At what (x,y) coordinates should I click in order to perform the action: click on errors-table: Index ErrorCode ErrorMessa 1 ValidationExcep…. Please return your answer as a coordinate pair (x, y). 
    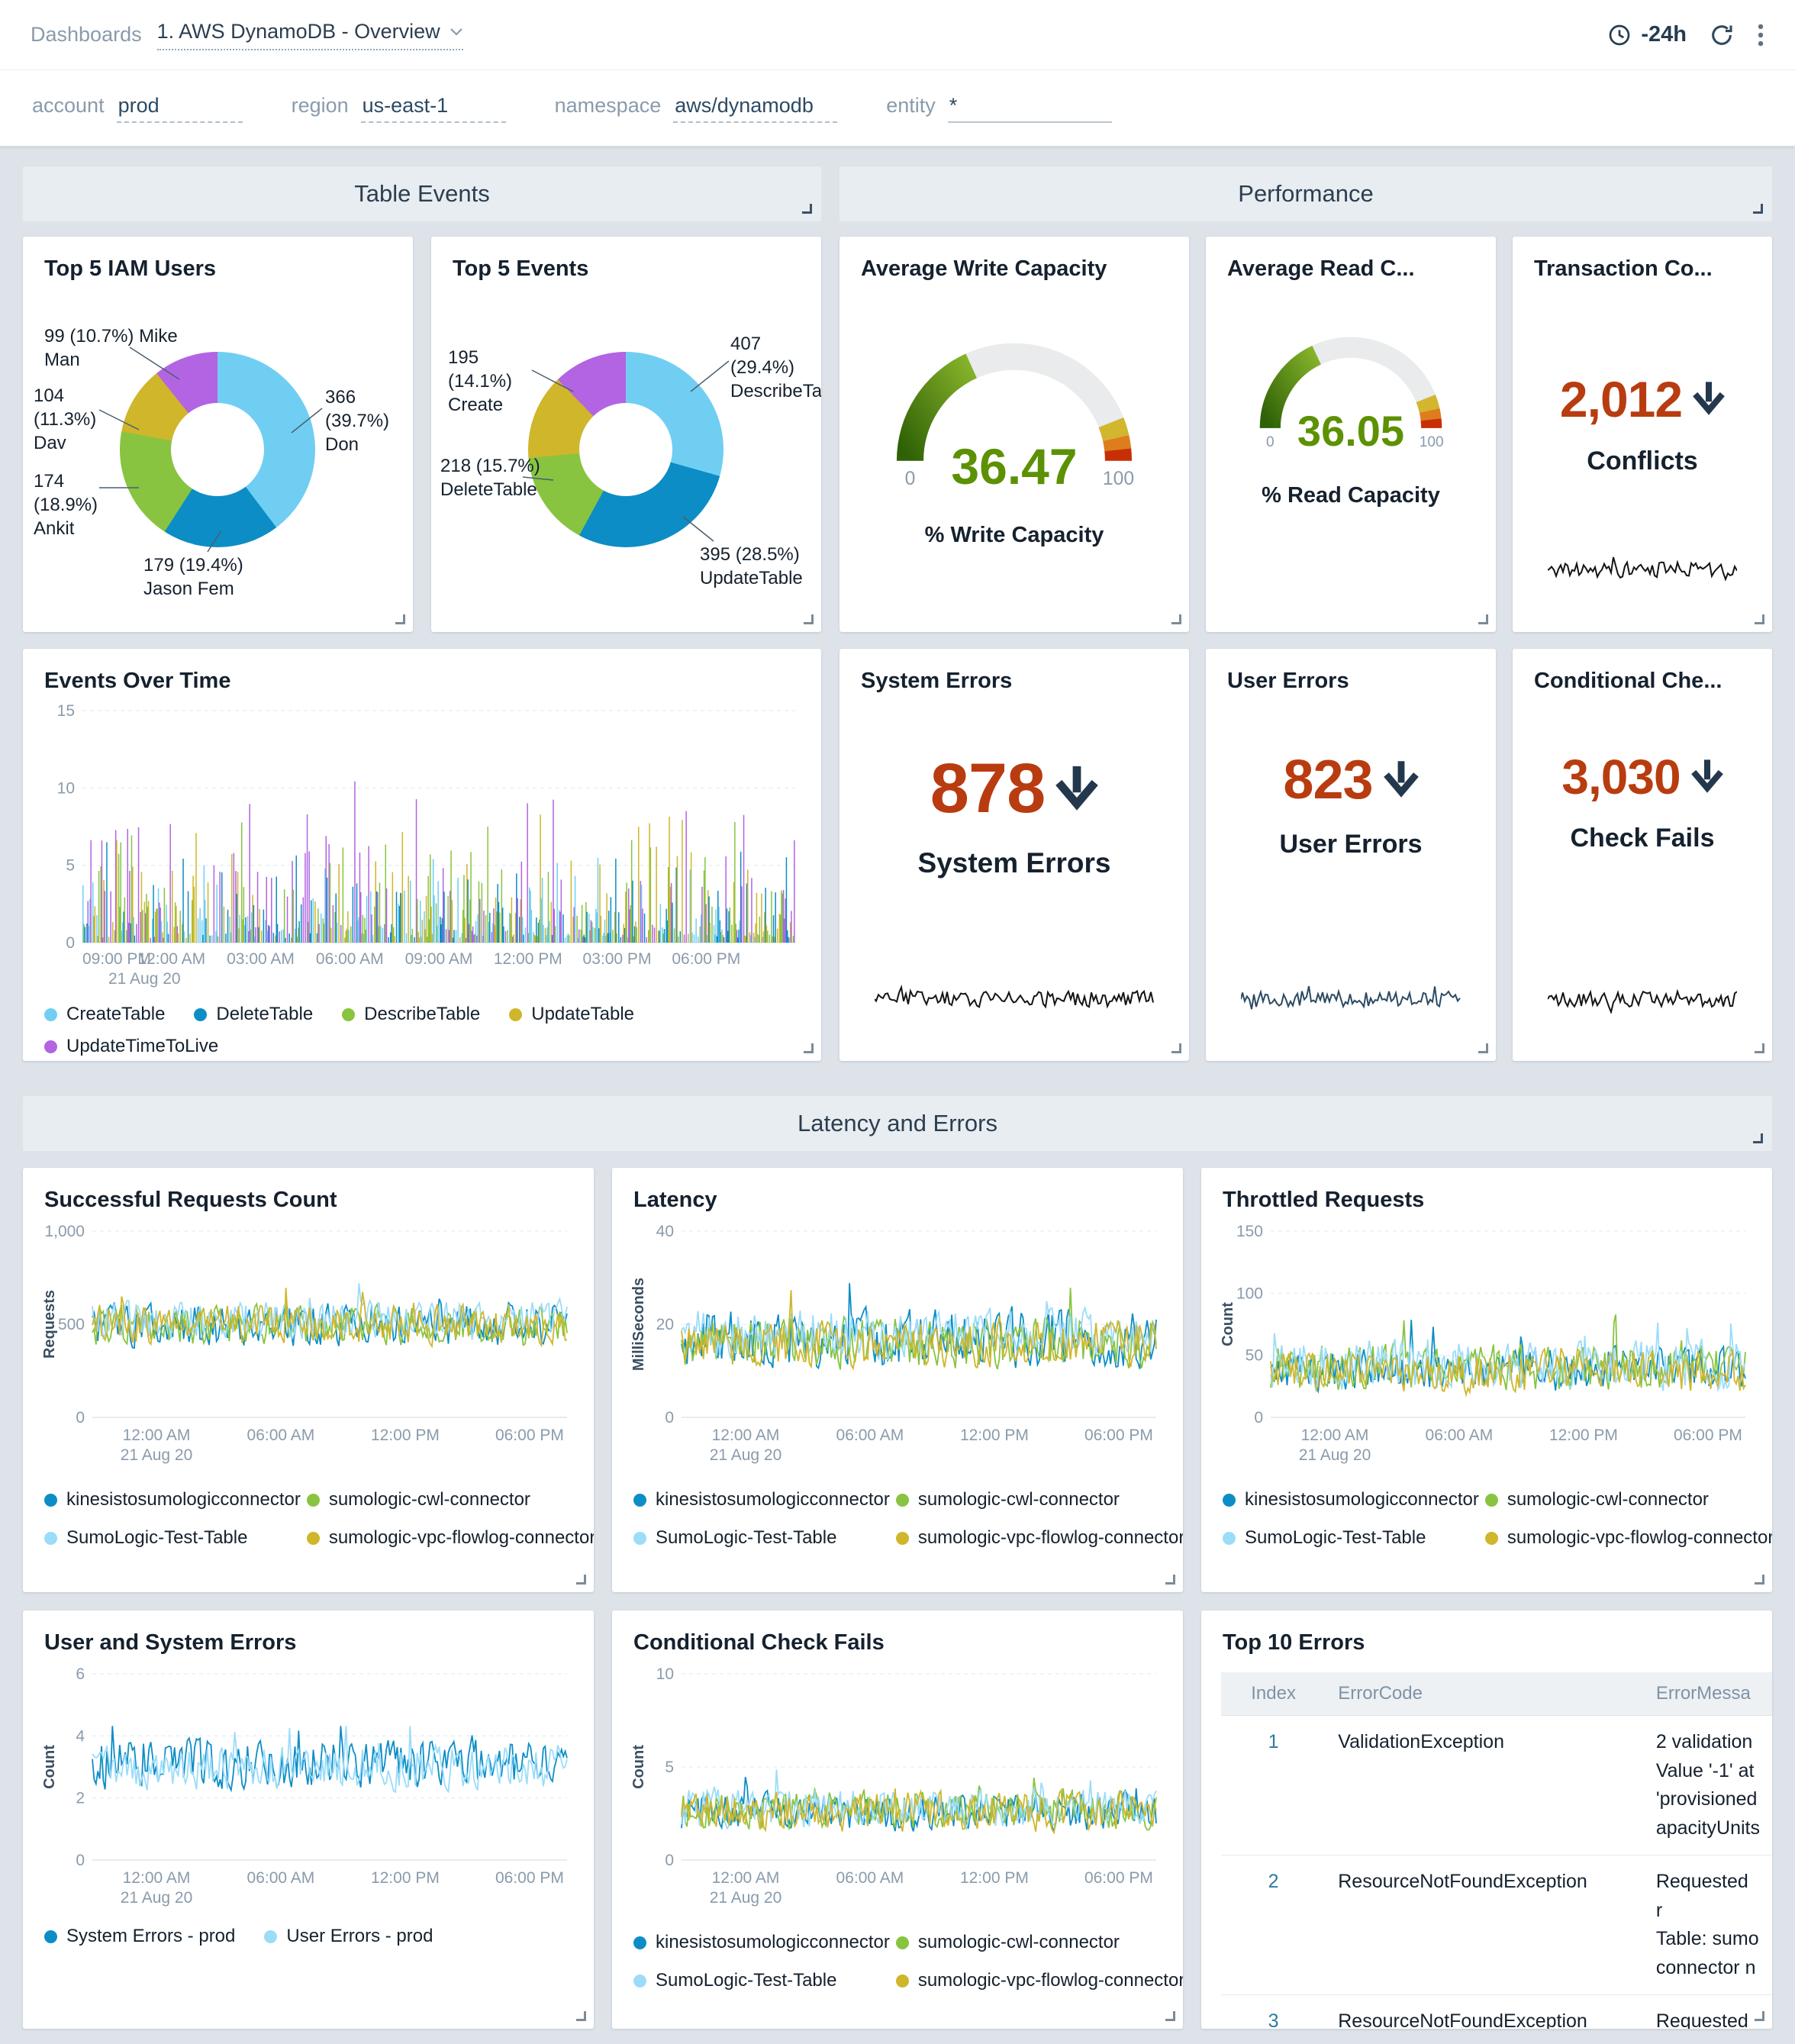
    Looking at the image, I should click on (1496, 1851).